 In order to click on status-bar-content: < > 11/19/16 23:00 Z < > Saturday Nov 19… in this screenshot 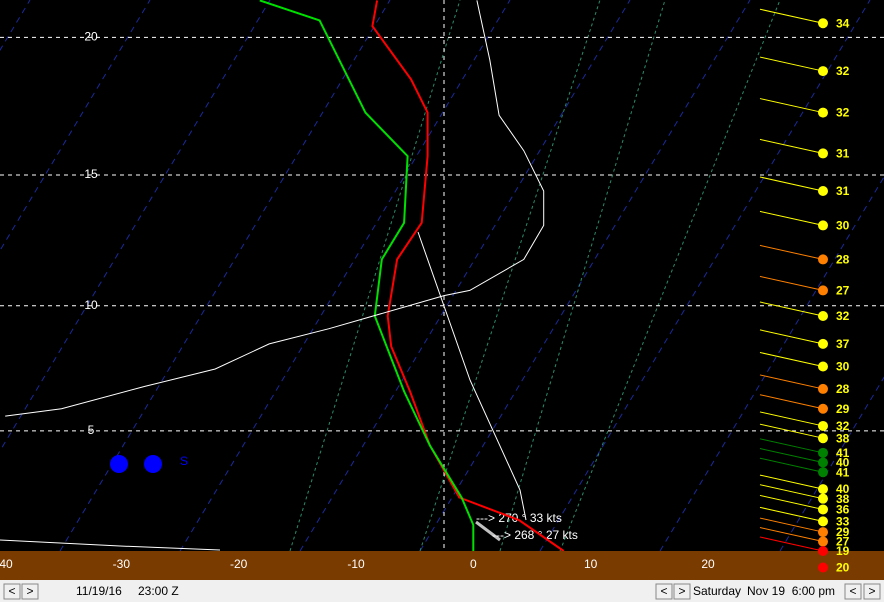, I will do `click(442, 591)`.